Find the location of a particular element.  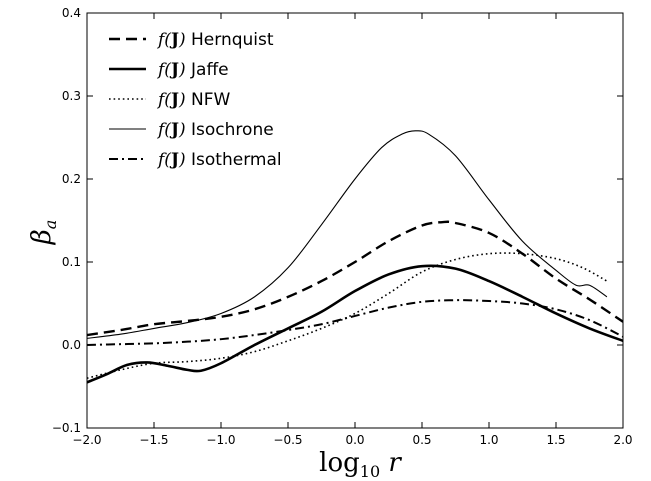

y-axis-title: βa is located at coordinates (43, 233).